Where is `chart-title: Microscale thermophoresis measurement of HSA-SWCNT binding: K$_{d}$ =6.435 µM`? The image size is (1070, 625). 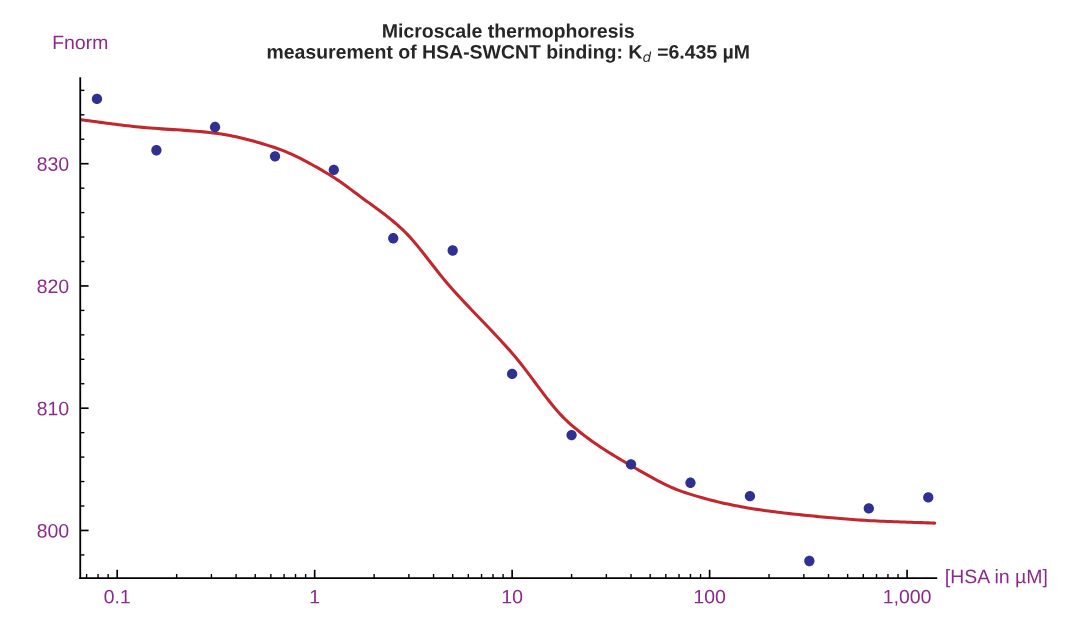
chart-title: Microscale thermophoresis measurement of HSA-SWCNT binding: K$_{d}$ =6.435 µM is located at coordinates (508, 43).